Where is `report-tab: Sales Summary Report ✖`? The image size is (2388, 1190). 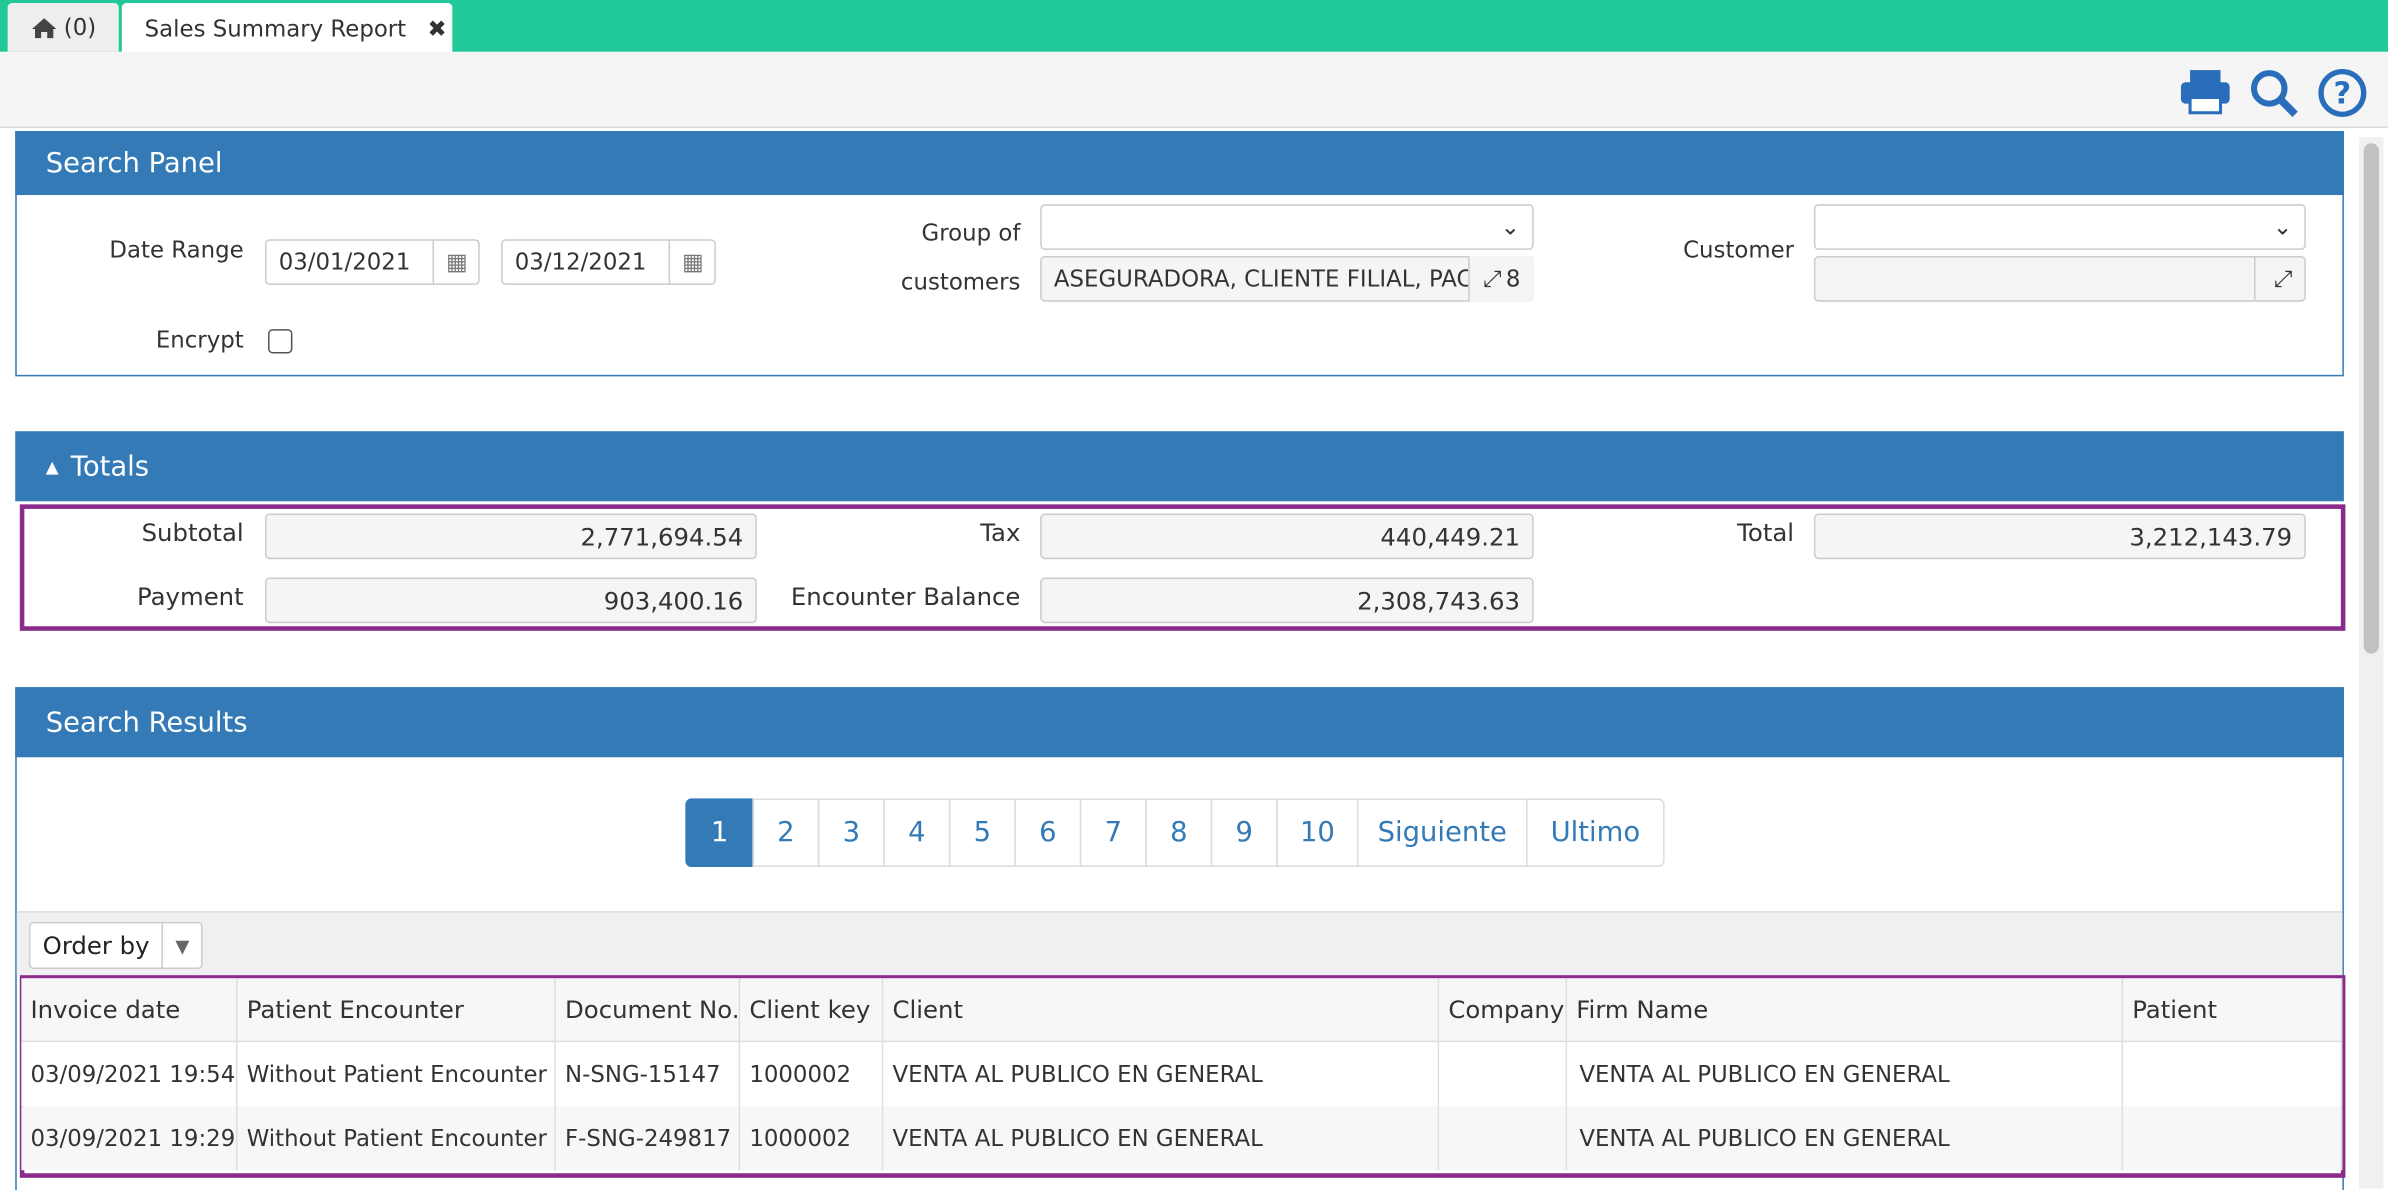 report-tab: Sales Summary Report ✖ is located at coordinates (287, 28).